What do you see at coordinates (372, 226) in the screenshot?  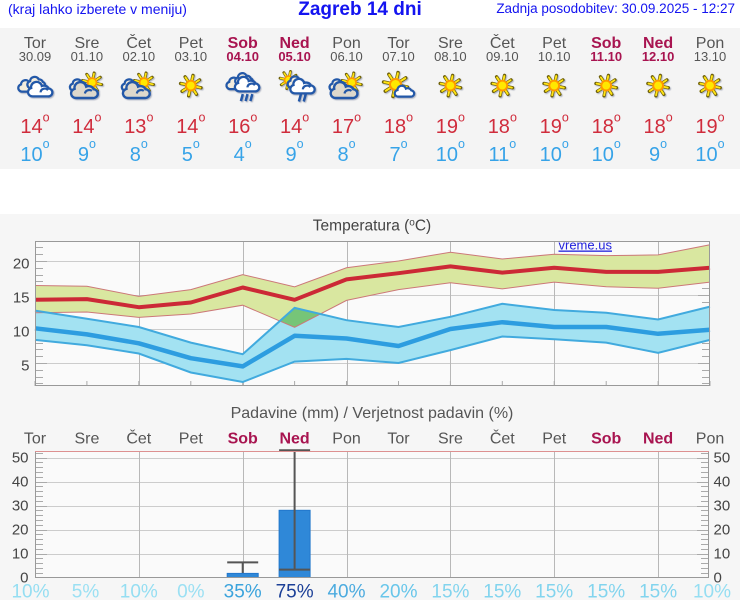 I see `svg-text: Temperatura (oC)` at bounding box center [372, 226].